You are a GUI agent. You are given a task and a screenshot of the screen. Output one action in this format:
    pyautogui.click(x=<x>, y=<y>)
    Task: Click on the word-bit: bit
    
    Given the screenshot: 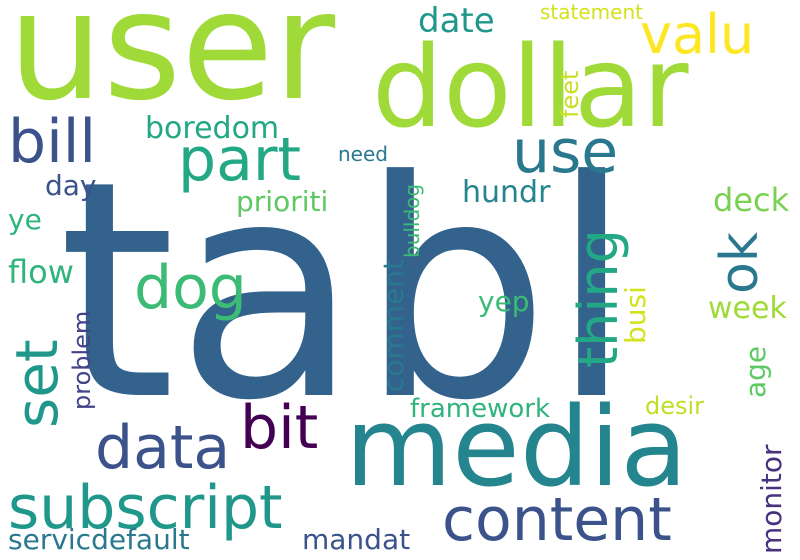 What is the action you would take?
    pyautogui.click(x=279, y=428)
    